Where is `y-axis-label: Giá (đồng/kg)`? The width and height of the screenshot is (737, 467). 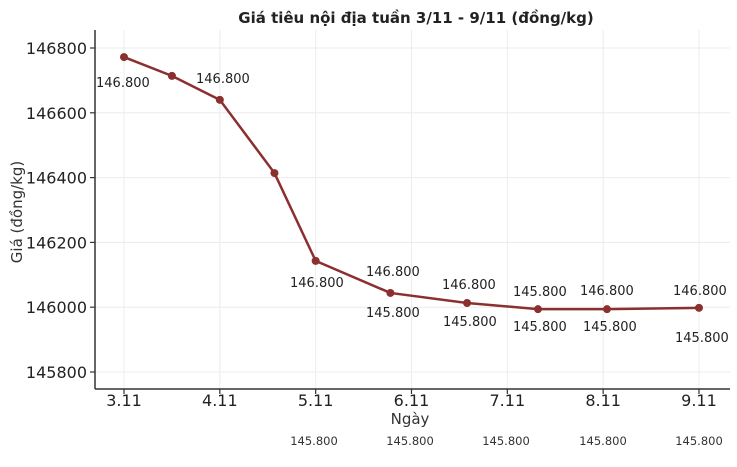
y-axis-label: Giá (đồng/kg) is located at coordinates (17, 212).